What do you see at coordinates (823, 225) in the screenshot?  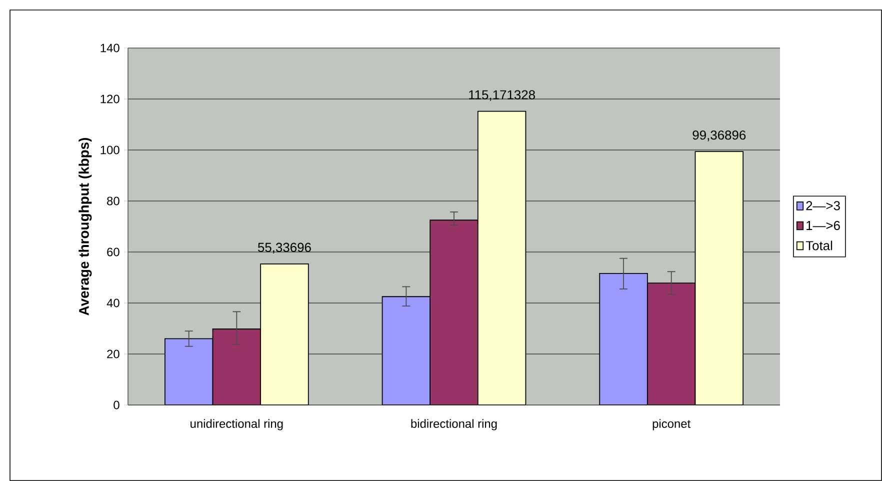 I see `legend-label: 1—>6` at bounding box center [823, 225].